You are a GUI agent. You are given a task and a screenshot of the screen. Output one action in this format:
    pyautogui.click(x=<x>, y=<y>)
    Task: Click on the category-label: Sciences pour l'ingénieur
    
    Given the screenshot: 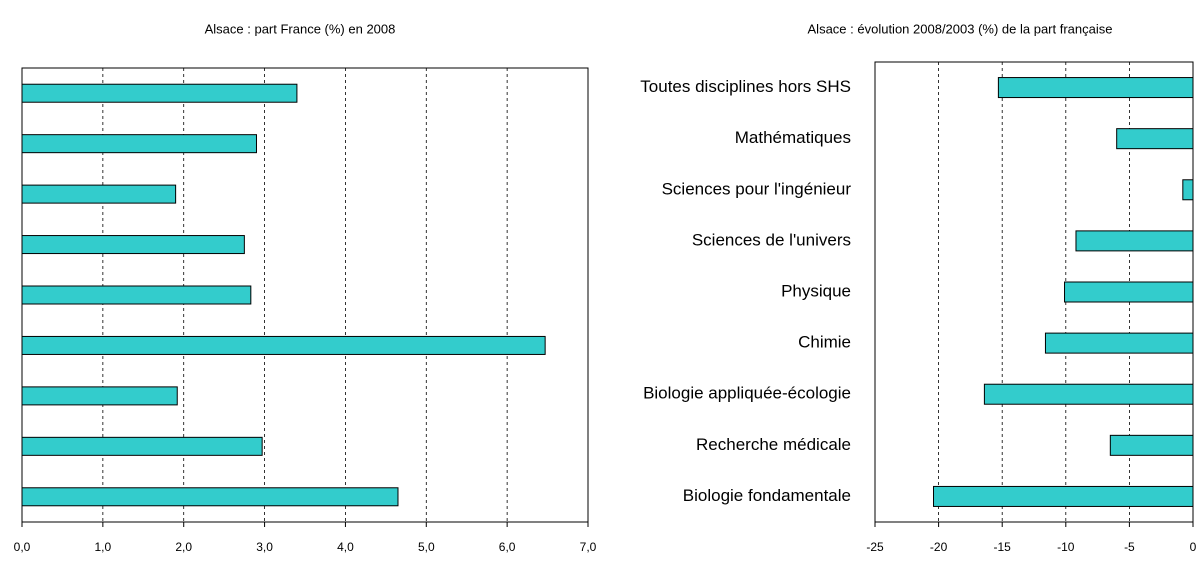 What is the action you would take?
    pyautogui.click(x=757, y=188)
    